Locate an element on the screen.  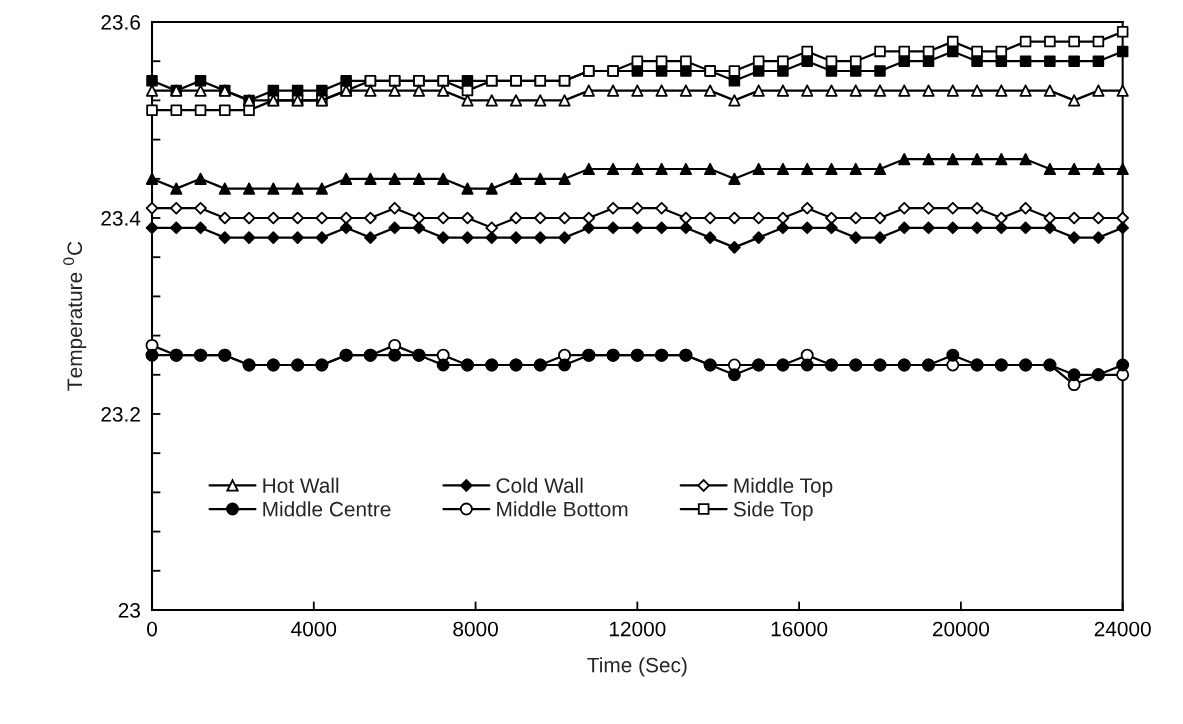
y-axis-title: Temperature $^{0}$C is located at coordinates (75, 316).